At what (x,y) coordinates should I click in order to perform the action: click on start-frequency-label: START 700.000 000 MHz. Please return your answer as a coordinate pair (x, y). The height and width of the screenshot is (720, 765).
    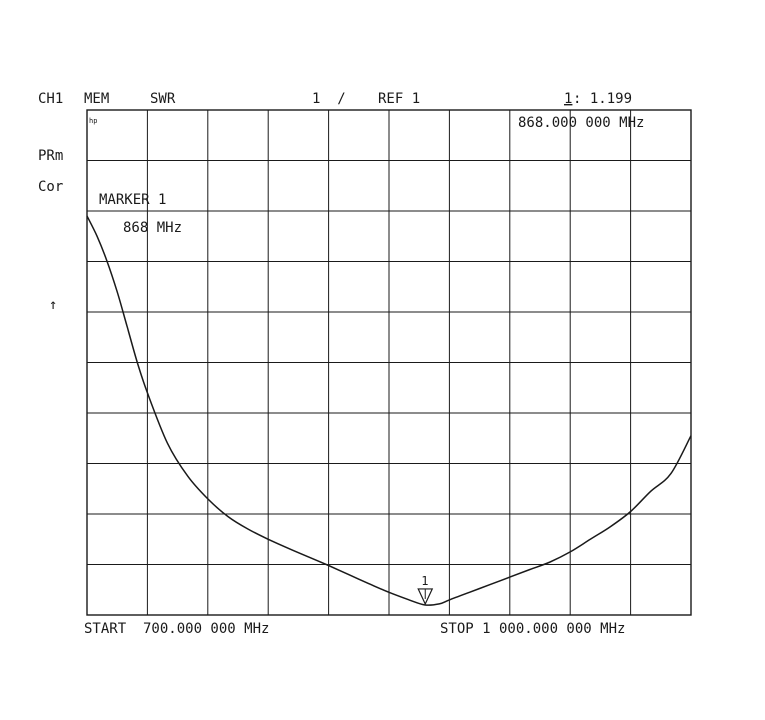
    Looking at the image, I should click on (176, 629).